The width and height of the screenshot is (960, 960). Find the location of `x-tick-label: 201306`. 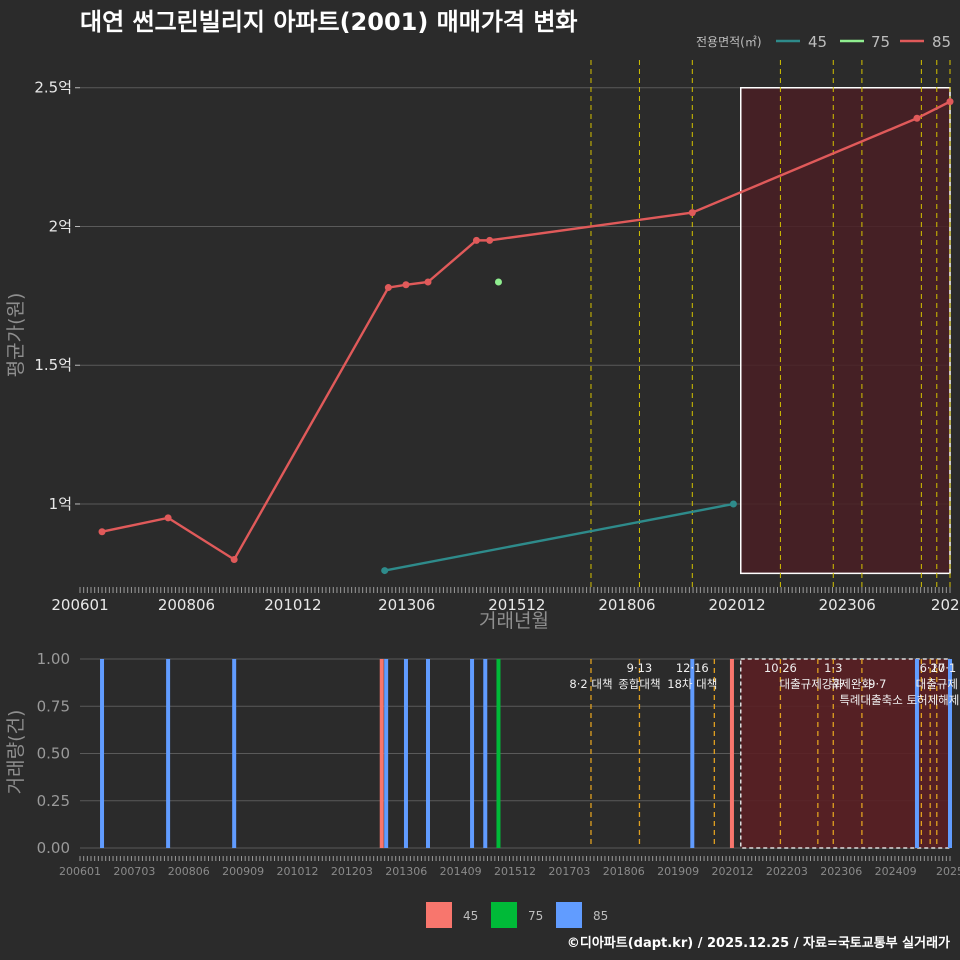

x-tick-label: 201306 is located at coordinates (406, 605).